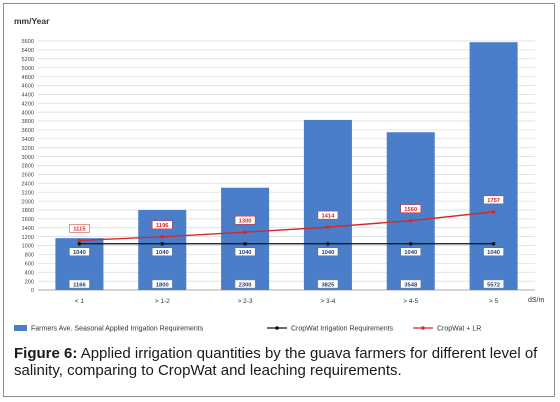 Image resolution: width=560 pixels, height=402 pixels. What do you see at coordinates (287, 301) in the screenshot?
I see `x-tick-labels: < 1 > 1-2 > 2-3 > 3-4 > 4-5 > 5` at bounding box center [287, 301].